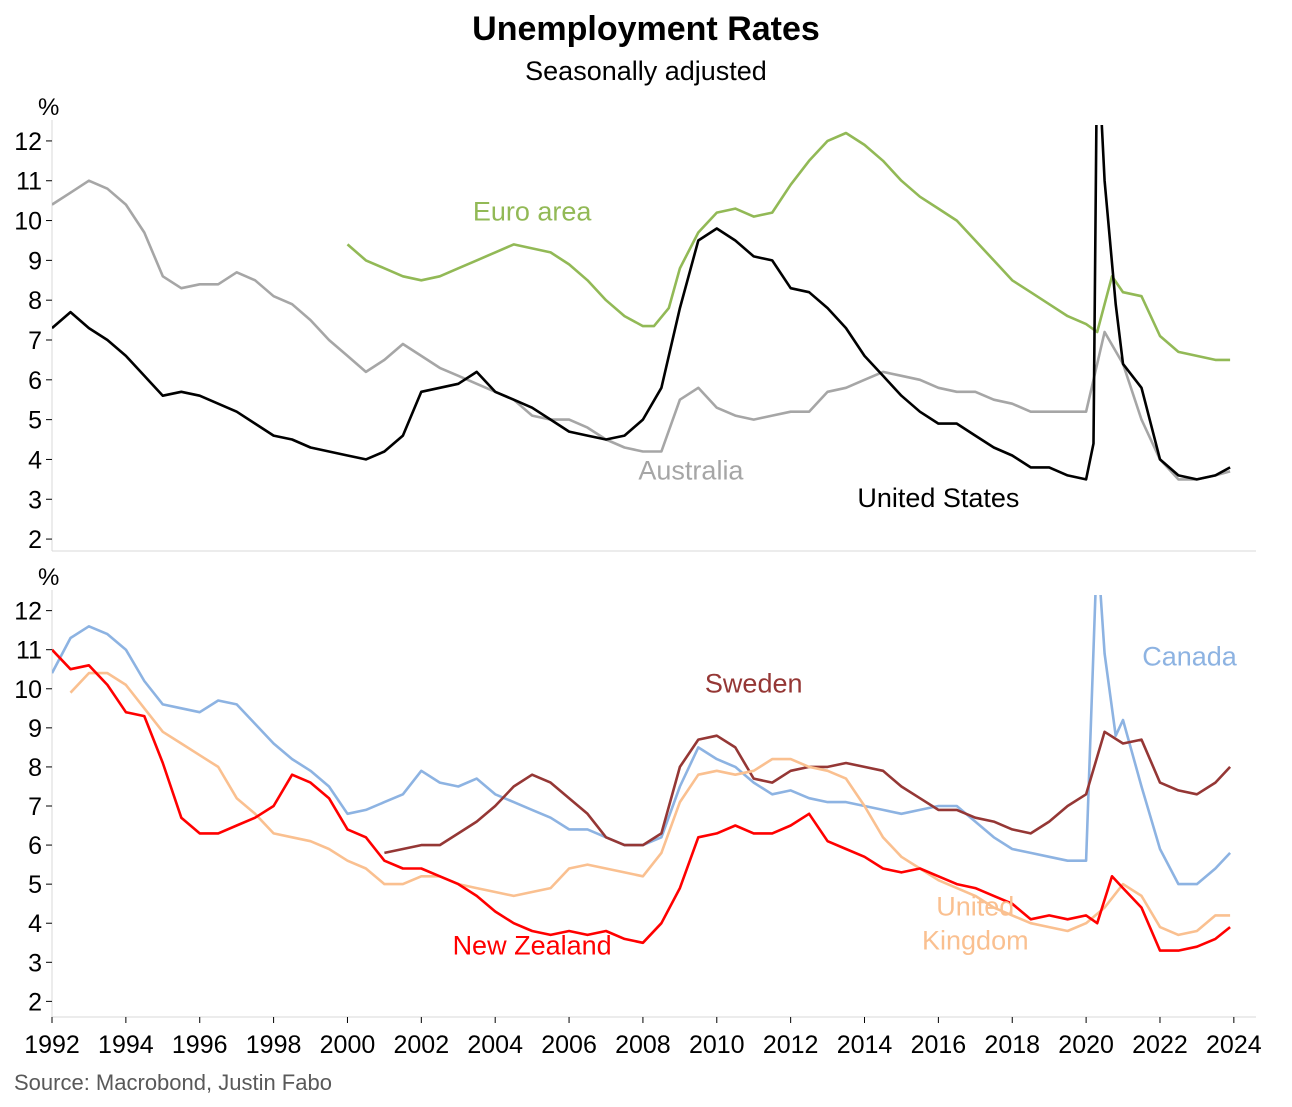 The width and height of the screenshot is (1292, 1107). Describe the element at coordinates (1086, 1045) in the screenshot. I see `x-tick-label: 2020` at that location.